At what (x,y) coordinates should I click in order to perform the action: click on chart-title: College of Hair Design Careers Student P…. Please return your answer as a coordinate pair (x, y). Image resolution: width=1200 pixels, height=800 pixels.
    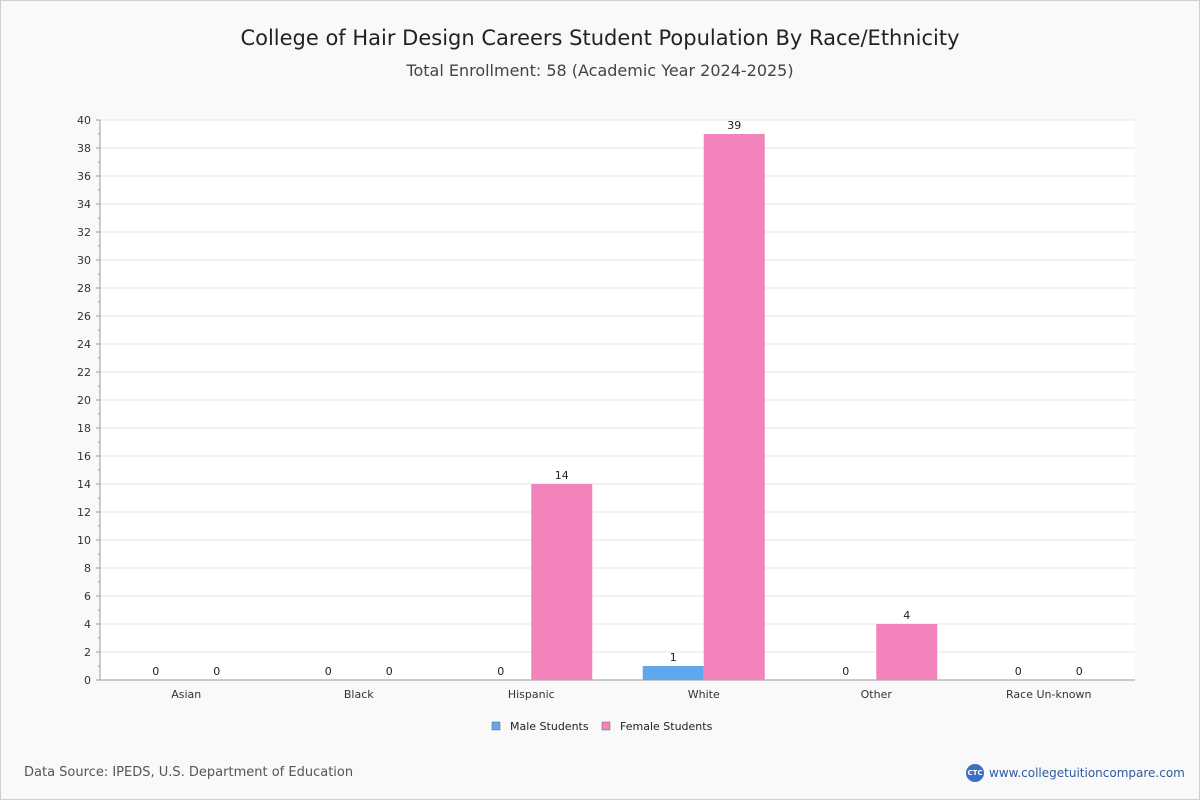
    Looking at the image, I should click on (600, 38).